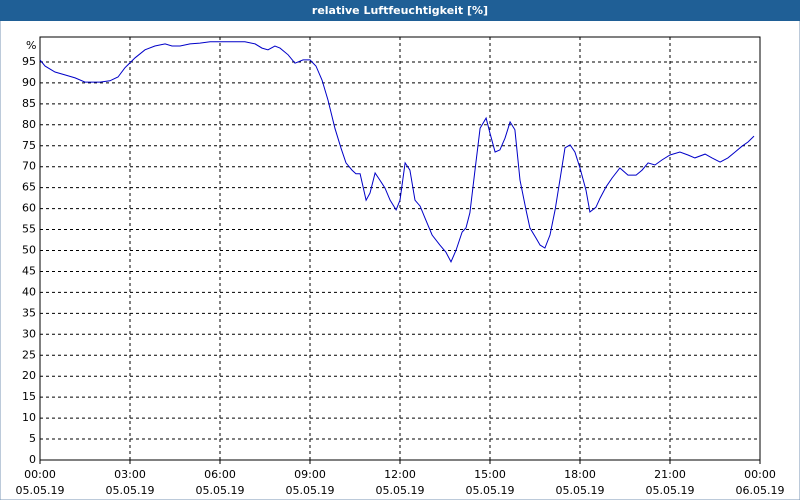  I want to click on chart-title: relative Luftfeuchtigkeit [%], so click(400, 10).